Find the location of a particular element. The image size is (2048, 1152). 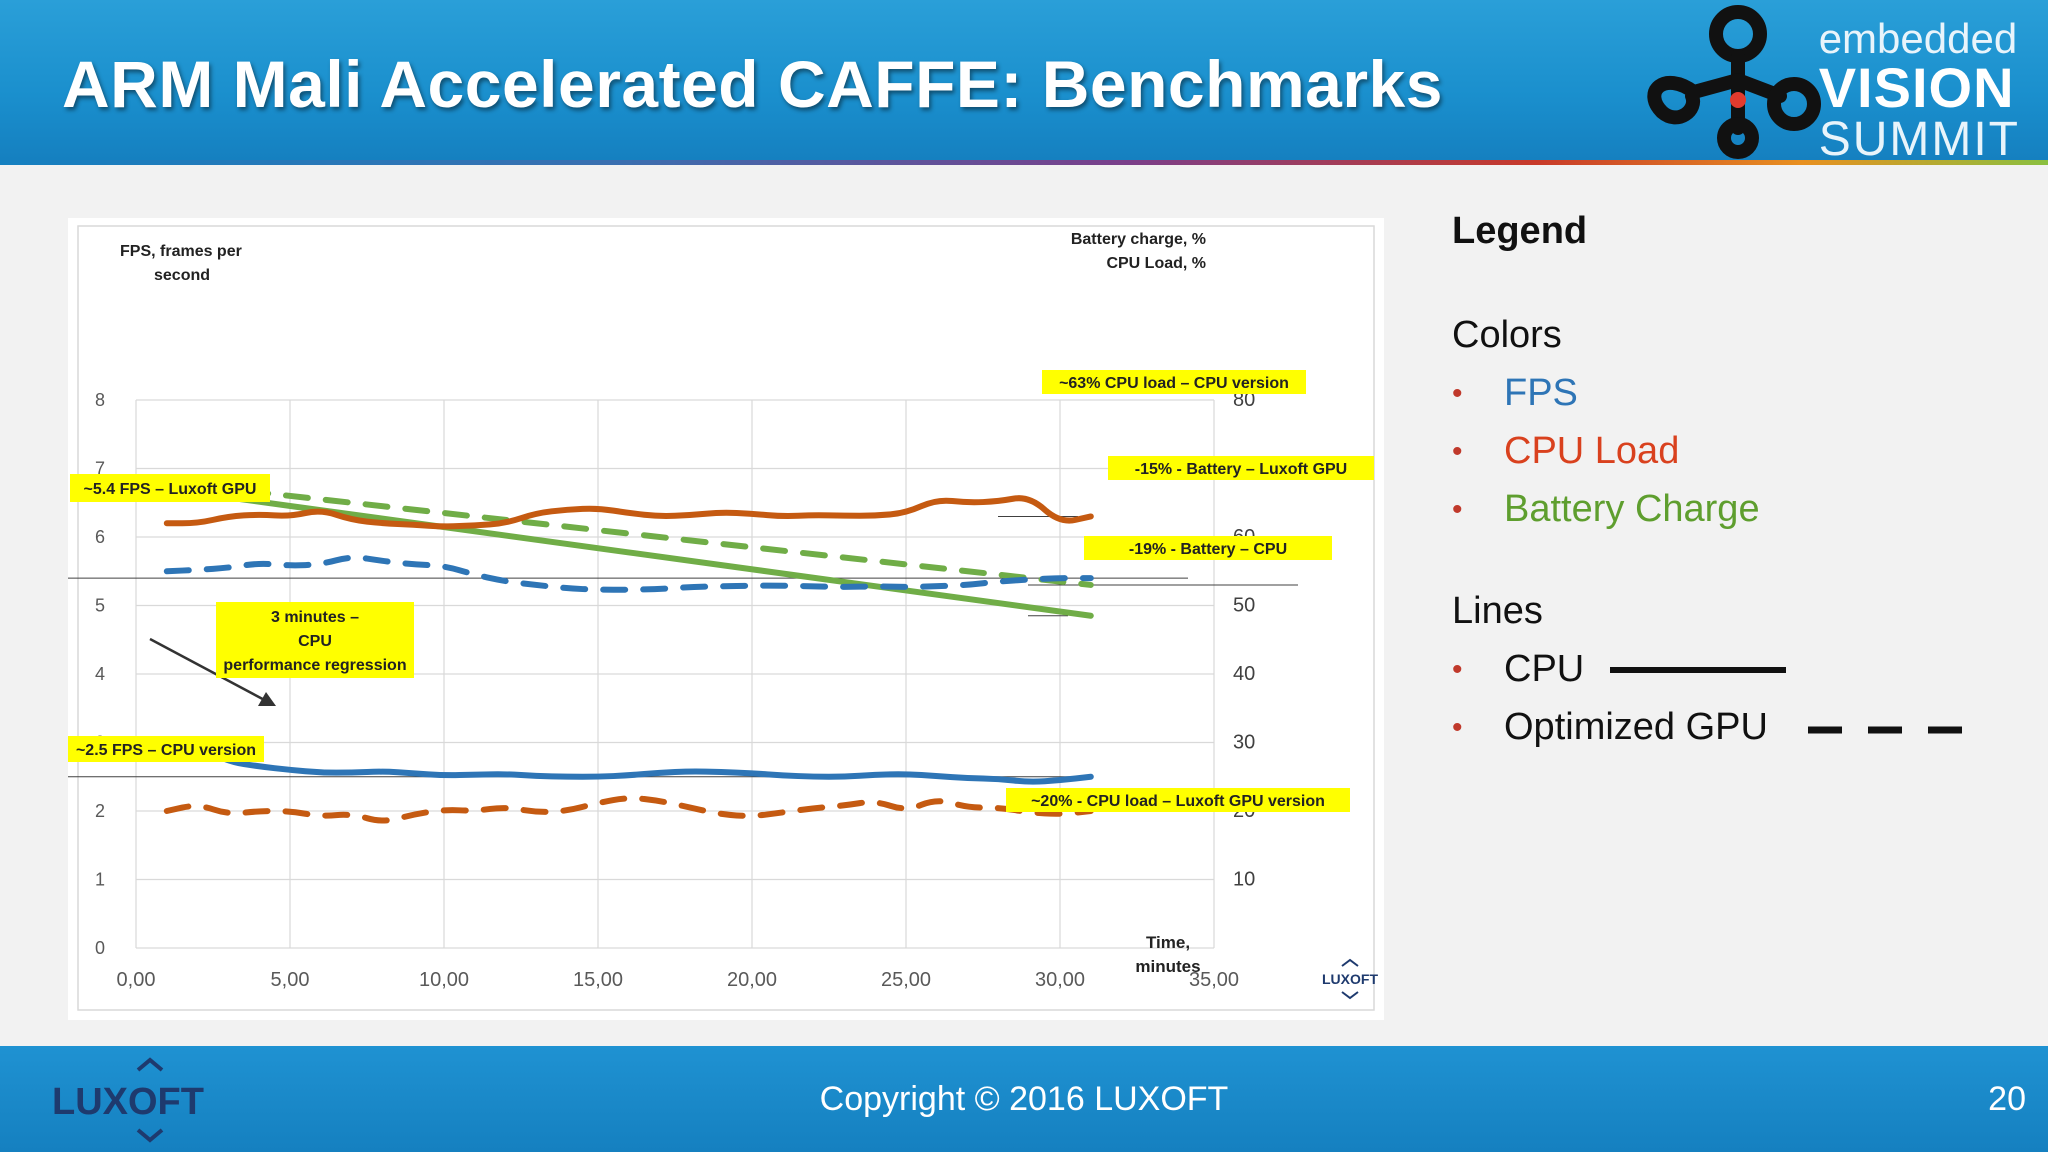

right-tick-label: 40 is located at coordinates (1244, 674).